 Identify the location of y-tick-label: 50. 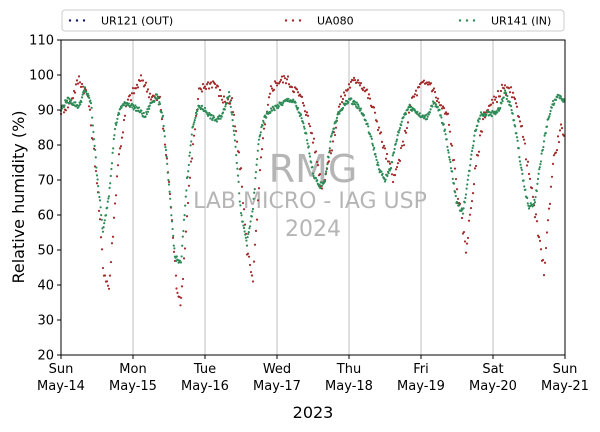
(45, 251).